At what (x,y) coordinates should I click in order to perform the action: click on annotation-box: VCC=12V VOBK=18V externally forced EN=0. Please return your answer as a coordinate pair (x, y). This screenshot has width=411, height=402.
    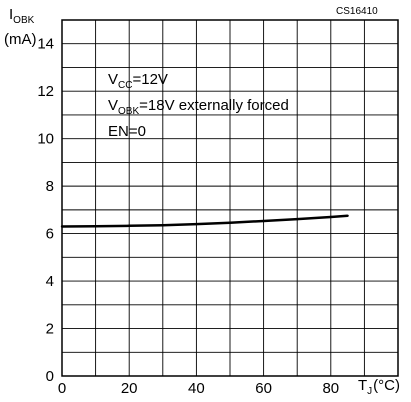
    Looking at the image, I should click on (198, 105).